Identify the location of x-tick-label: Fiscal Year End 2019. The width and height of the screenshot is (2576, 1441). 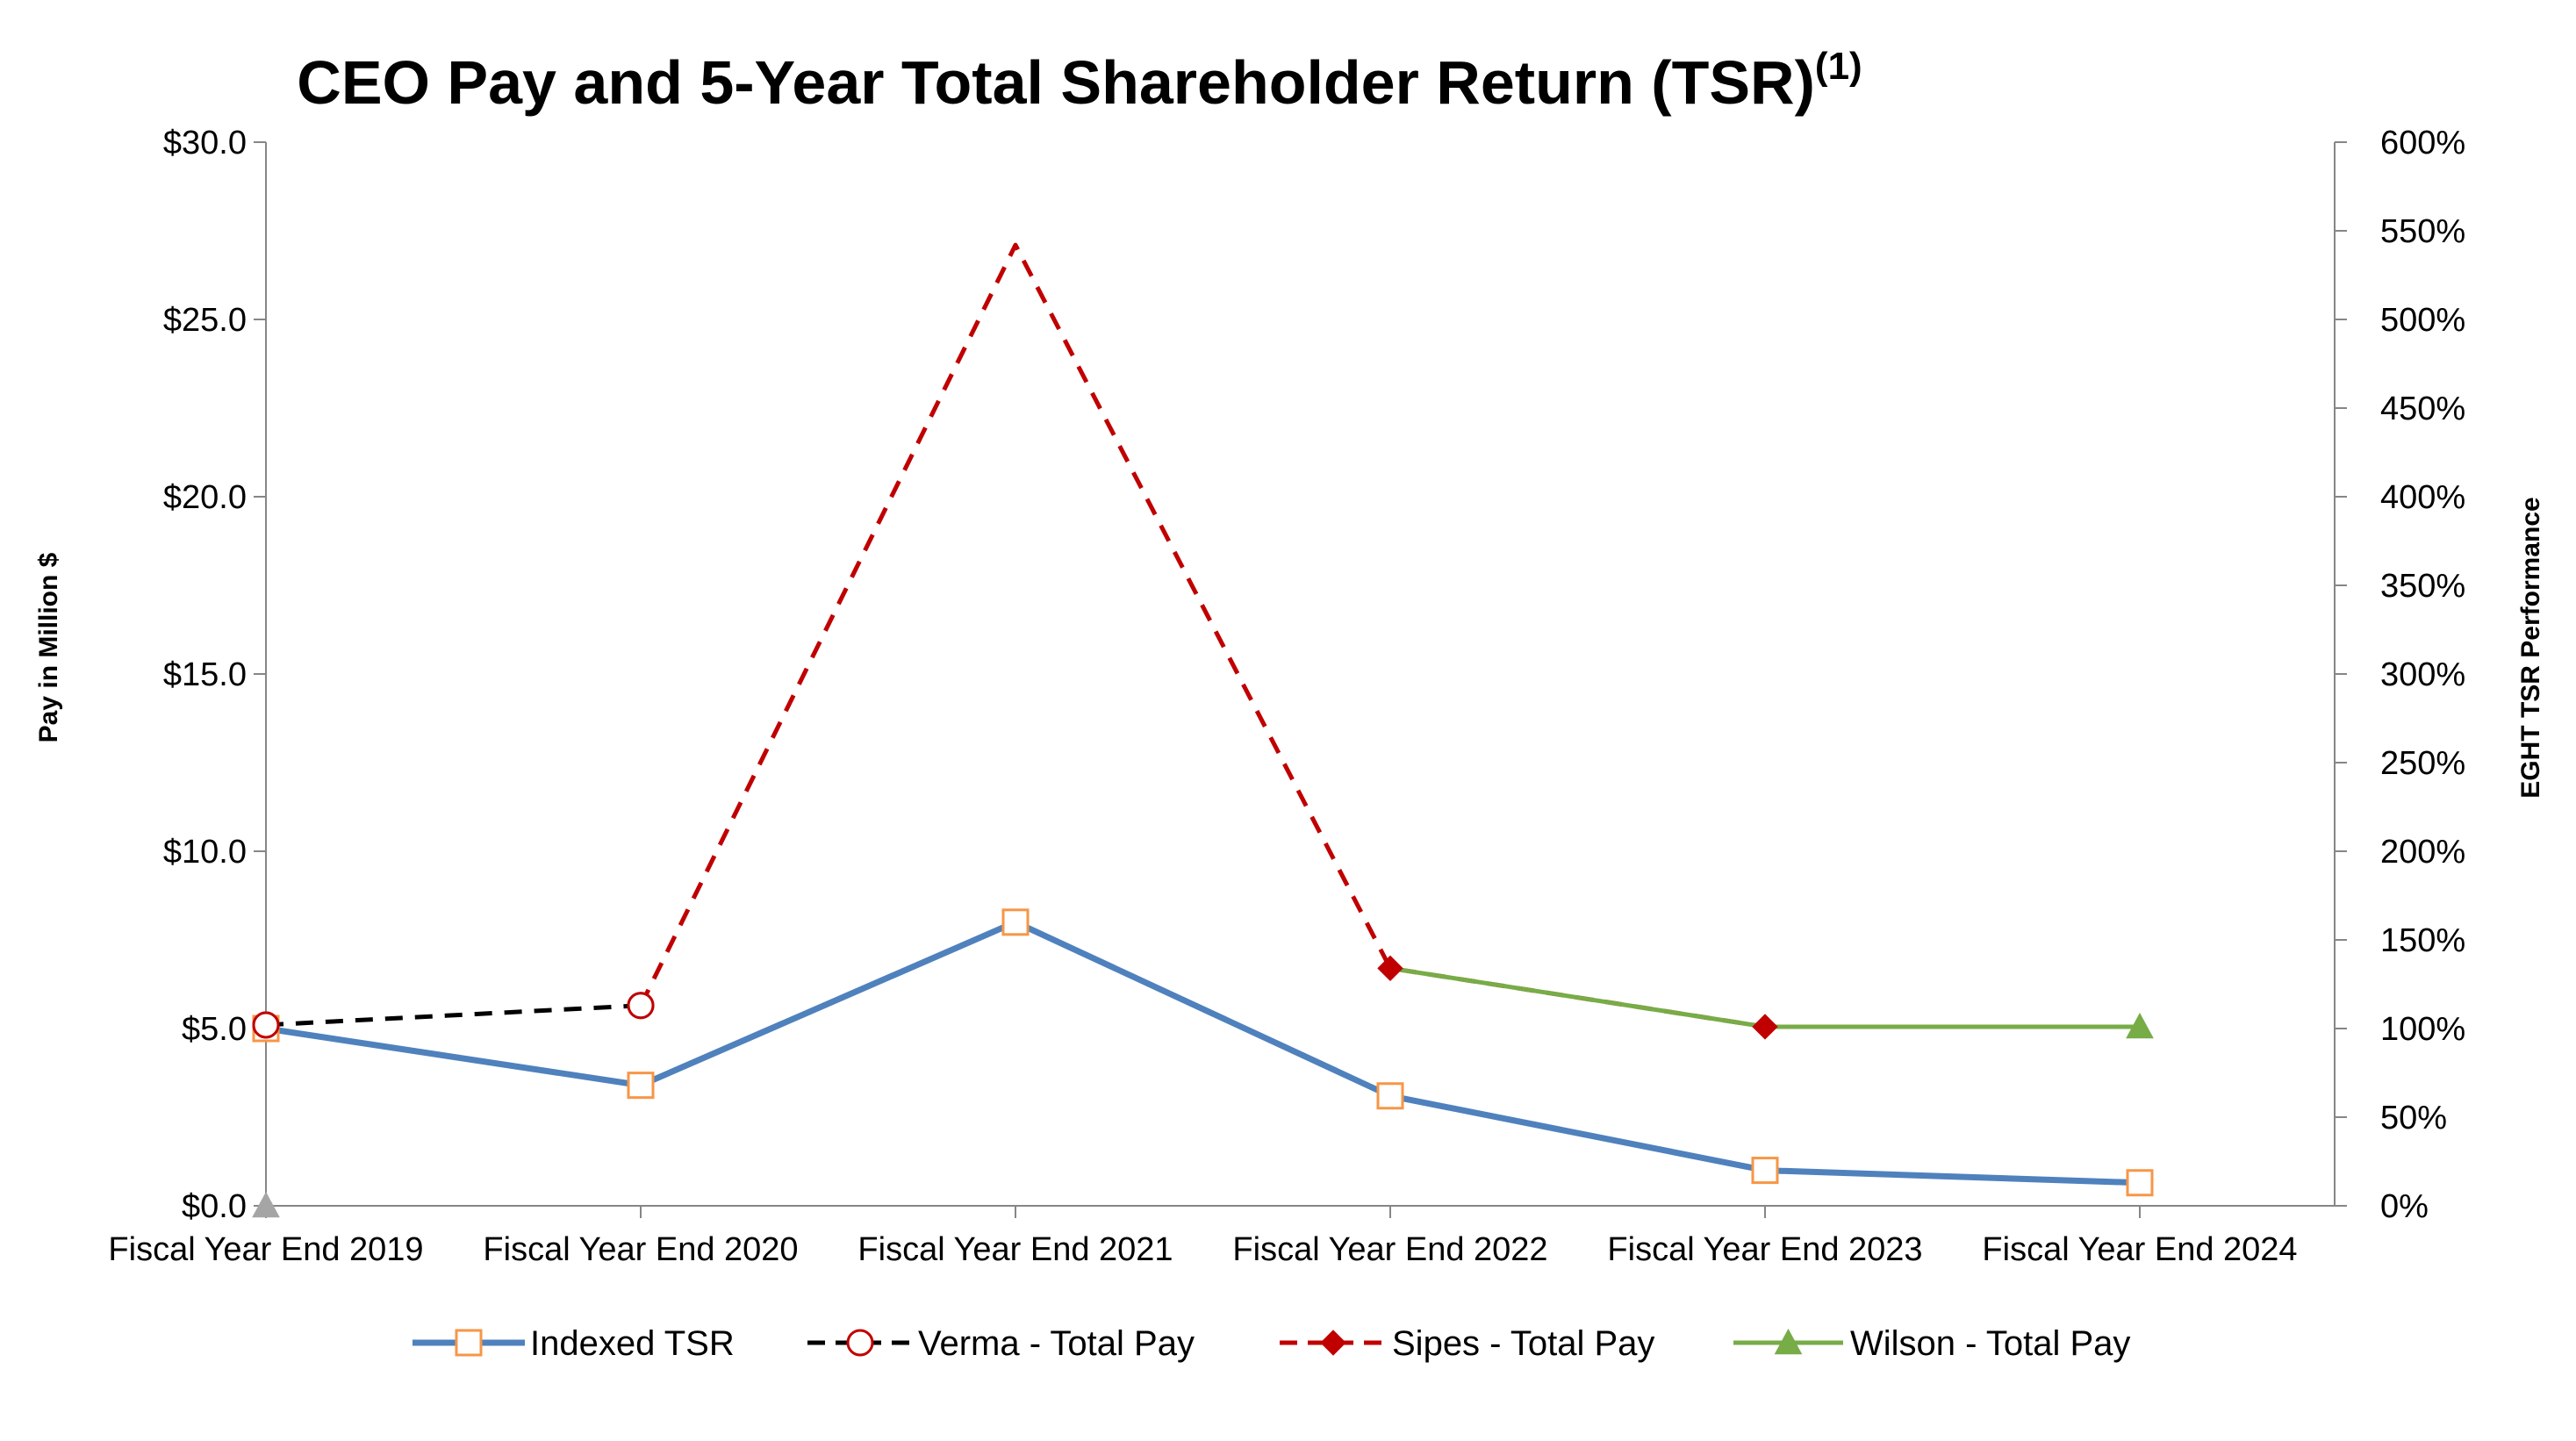
(265, 1249).